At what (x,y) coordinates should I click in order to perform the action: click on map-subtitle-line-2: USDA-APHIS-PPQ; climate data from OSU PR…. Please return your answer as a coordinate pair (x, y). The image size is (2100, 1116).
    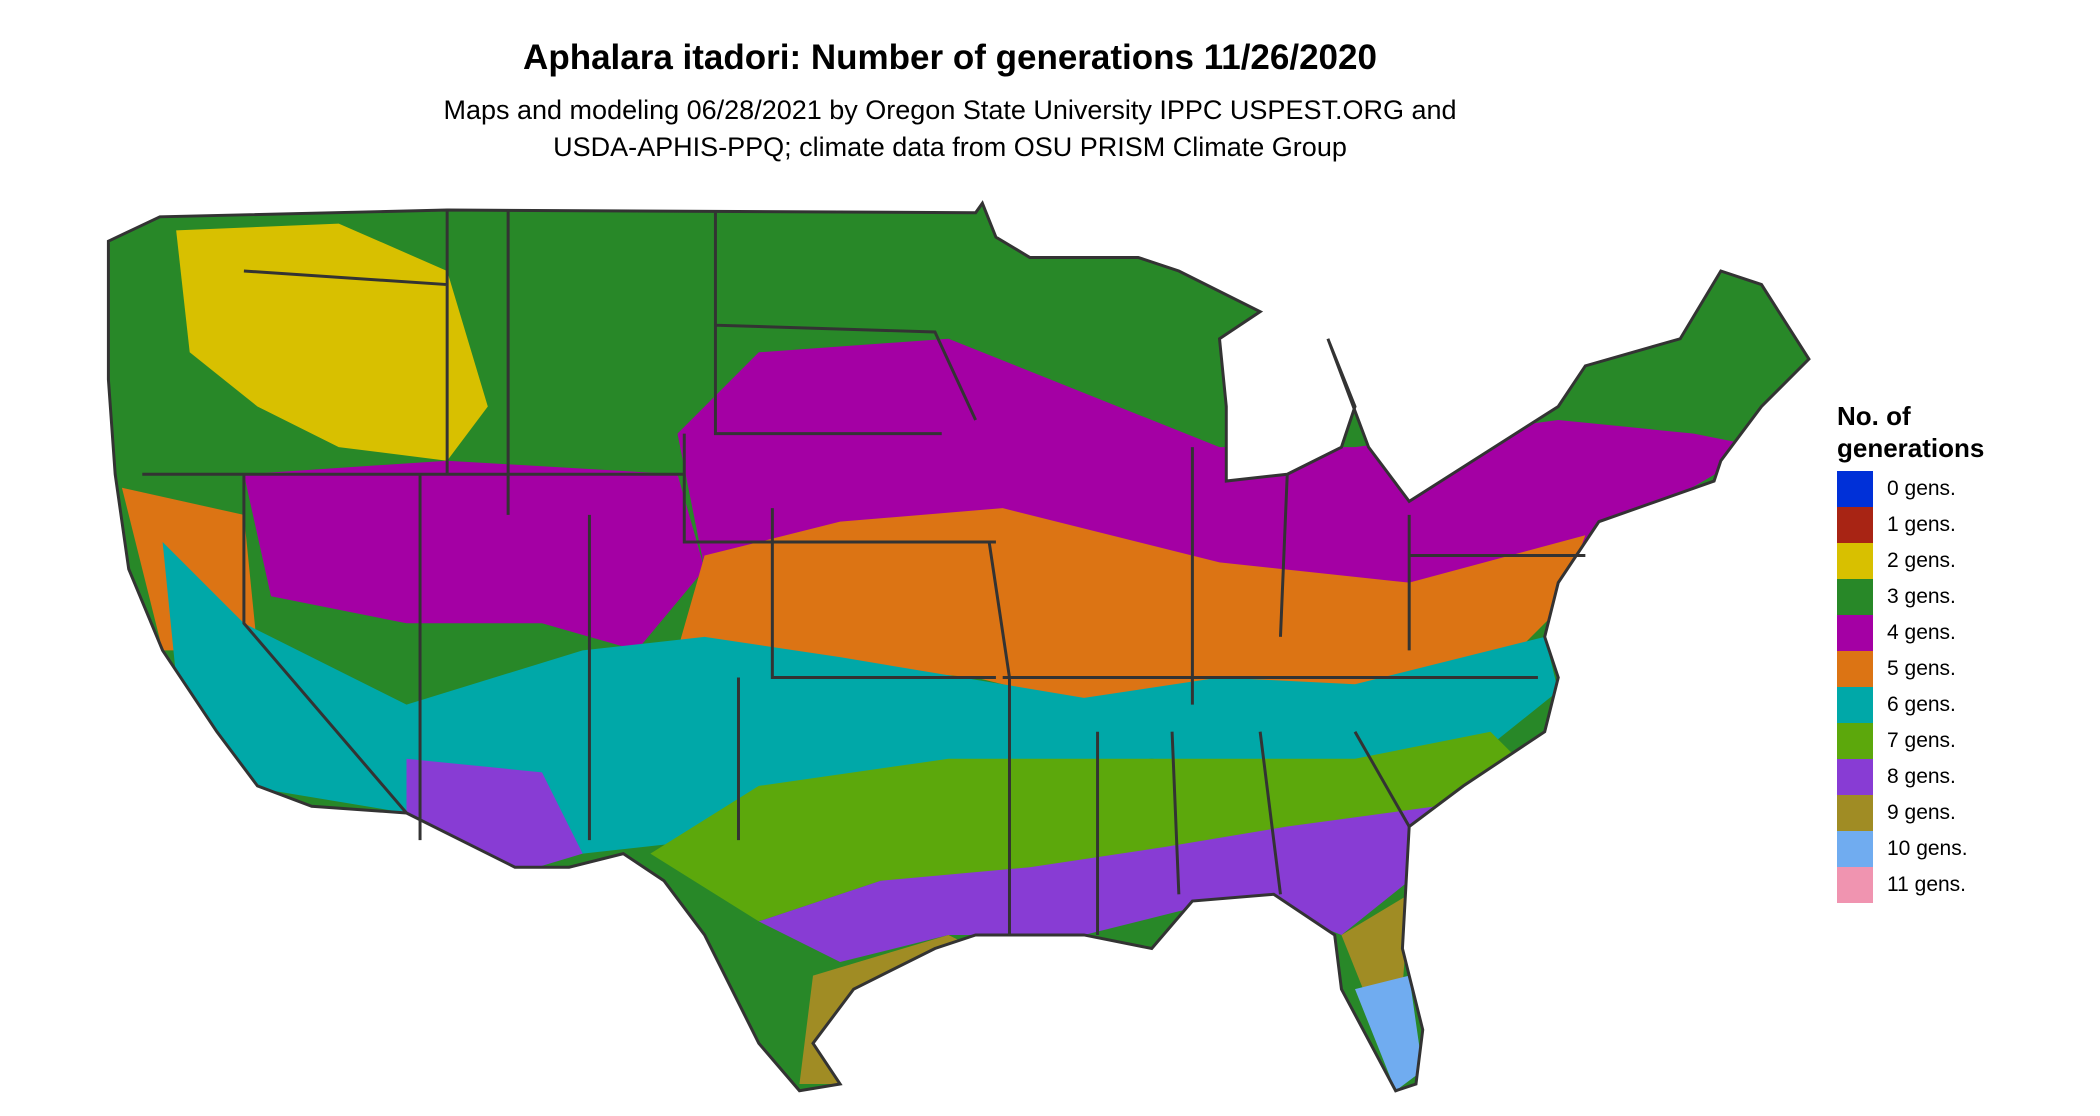
    Looking at the image, I should click on (950, 147).